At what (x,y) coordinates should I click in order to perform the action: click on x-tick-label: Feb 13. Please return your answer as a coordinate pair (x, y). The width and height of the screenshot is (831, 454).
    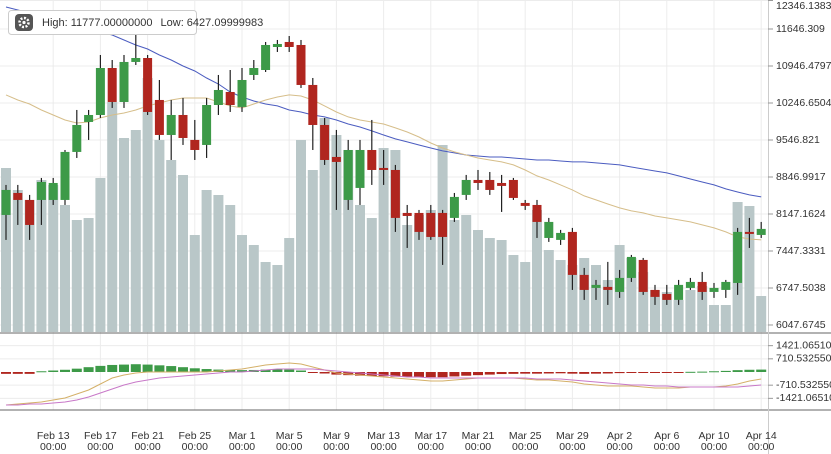
    Looking at the image, I should click on (53, 436).